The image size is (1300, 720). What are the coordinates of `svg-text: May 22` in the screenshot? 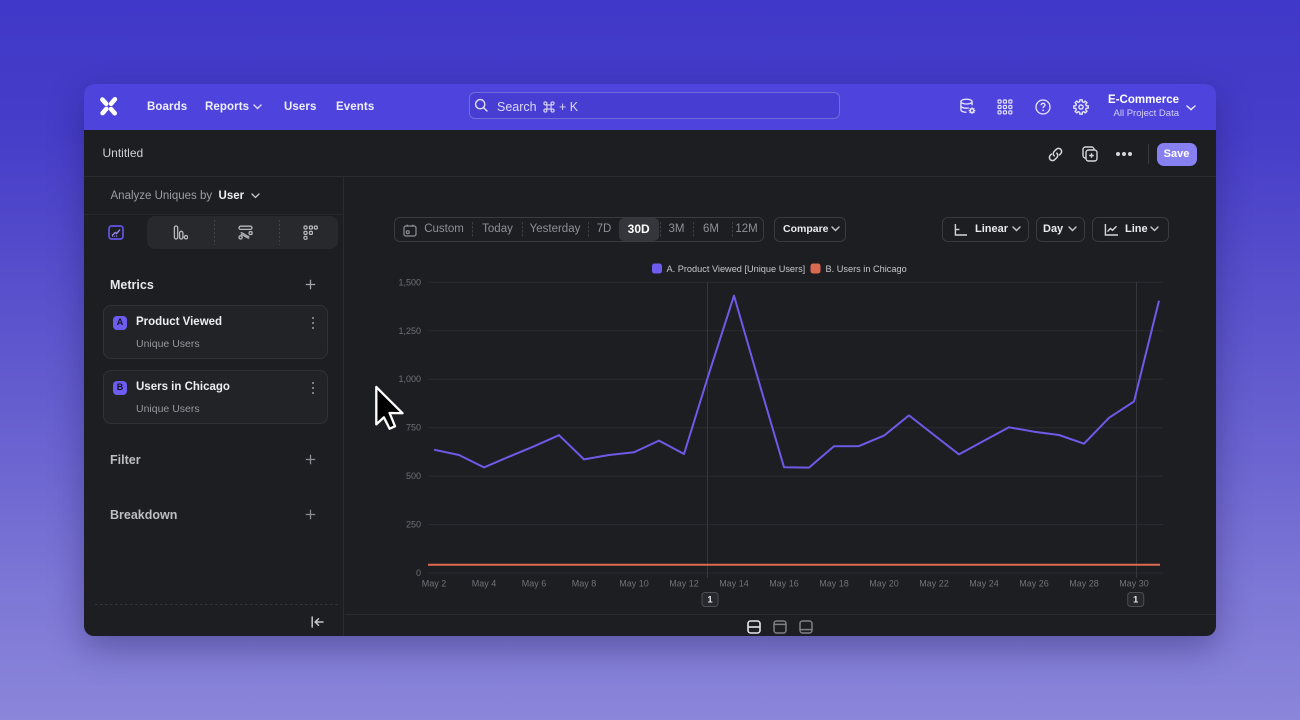 It's located at (934, 584).